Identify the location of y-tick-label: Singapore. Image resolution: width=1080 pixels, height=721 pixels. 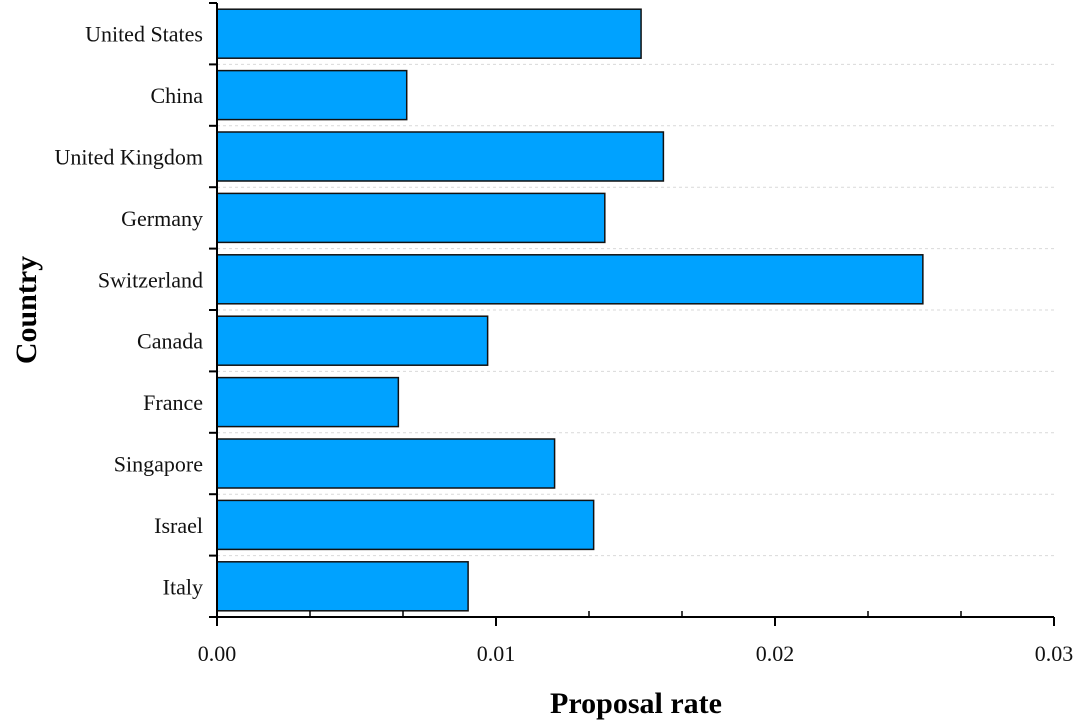
(158, 464).